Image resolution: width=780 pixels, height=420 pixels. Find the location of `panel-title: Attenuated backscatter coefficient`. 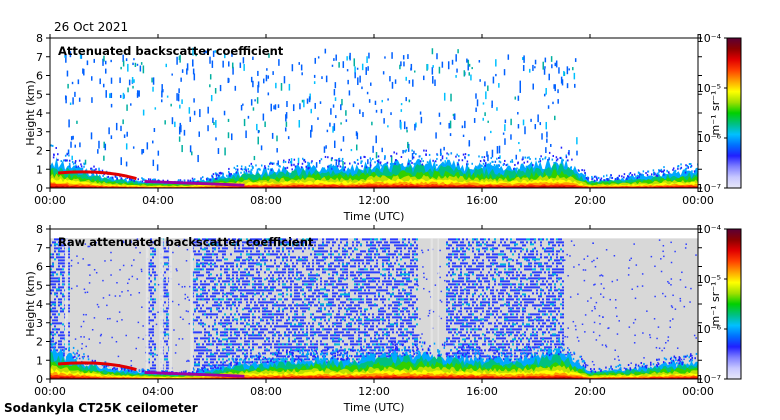

panel-title: Attenuated backscatter coefficient is located at coordinates (171, 51).